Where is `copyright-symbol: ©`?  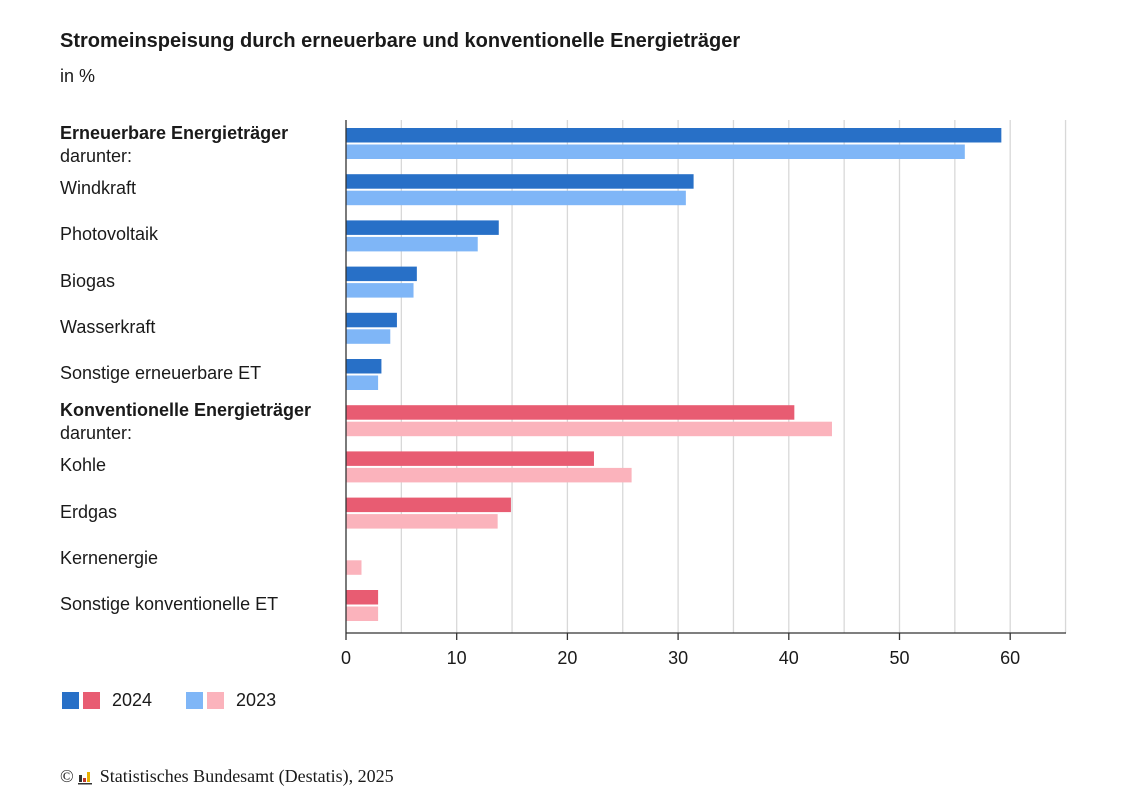
copyright-symbol: © is located at coordinates (67, 776).